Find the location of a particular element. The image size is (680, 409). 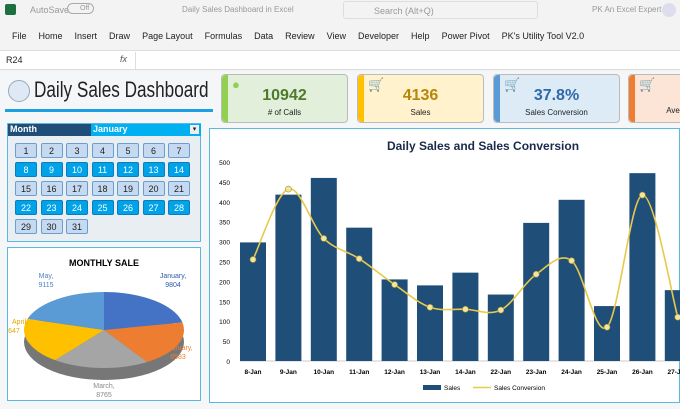

day-button: 19 is located at coordinates (128, 188).